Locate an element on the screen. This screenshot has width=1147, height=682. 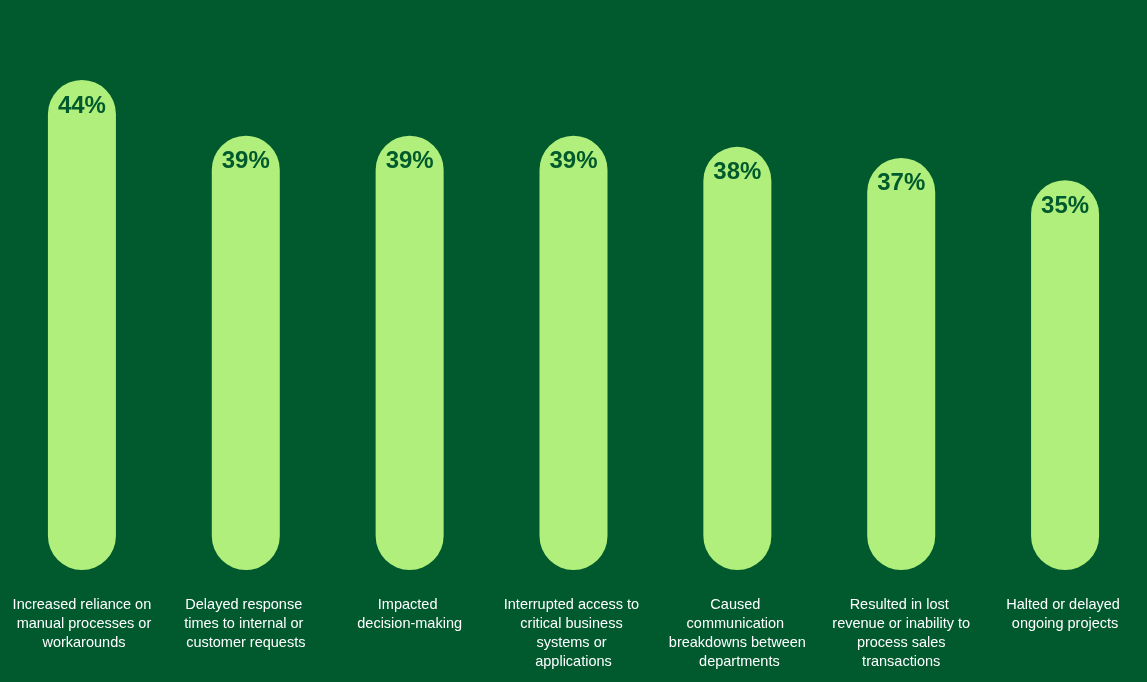
data-label: 37% is located at coordinates (901, 182).